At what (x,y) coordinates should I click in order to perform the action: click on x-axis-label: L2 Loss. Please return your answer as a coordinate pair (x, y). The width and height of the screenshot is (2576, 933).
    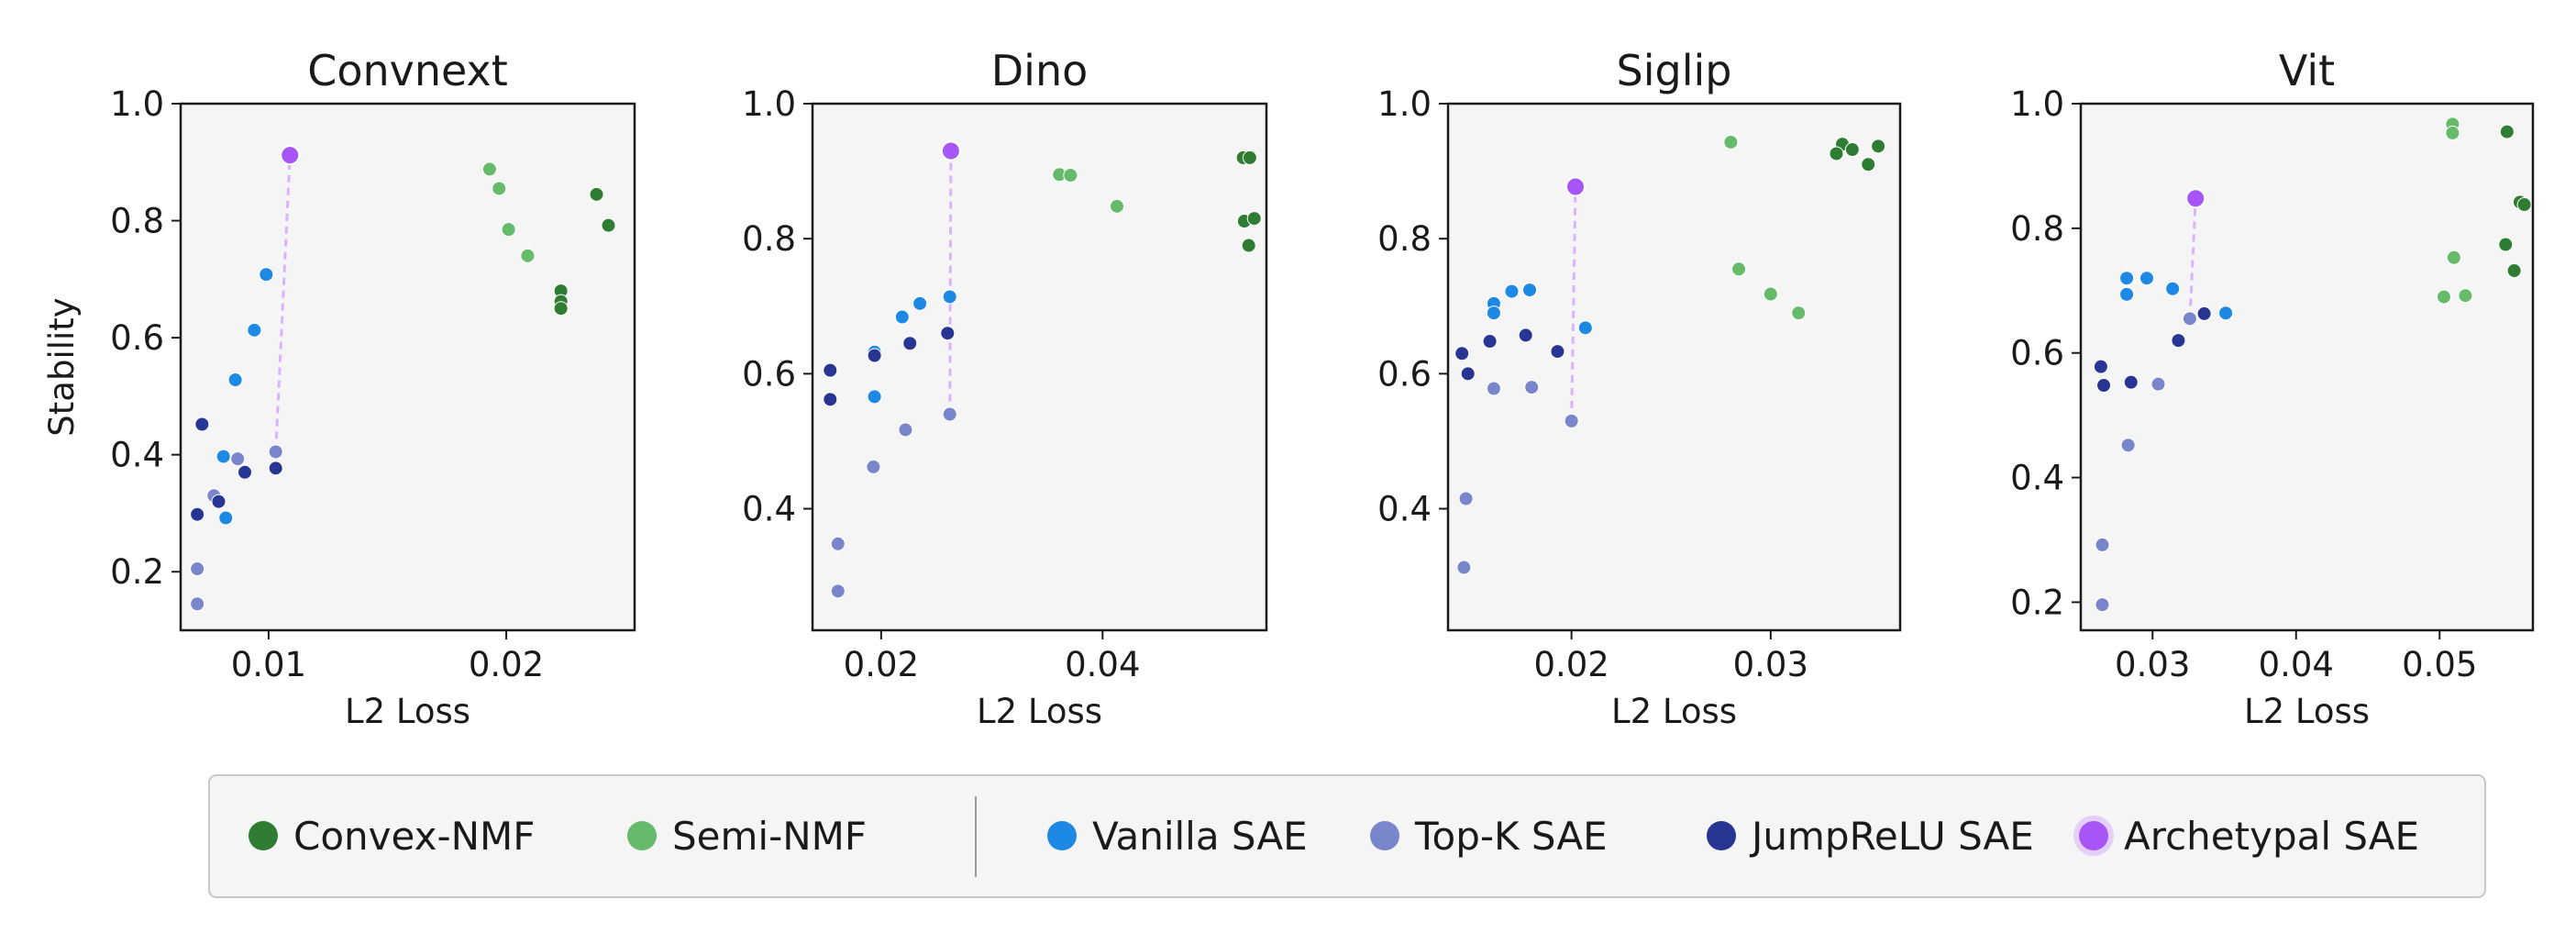
    Looking at the image, I should click on (1039, 711).